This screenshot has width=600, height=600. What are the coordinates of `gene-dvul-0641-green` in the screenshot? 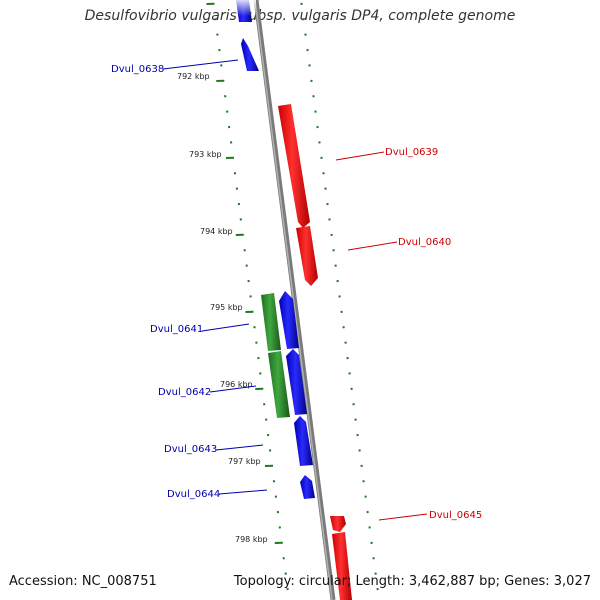 It's located at (271, 322).